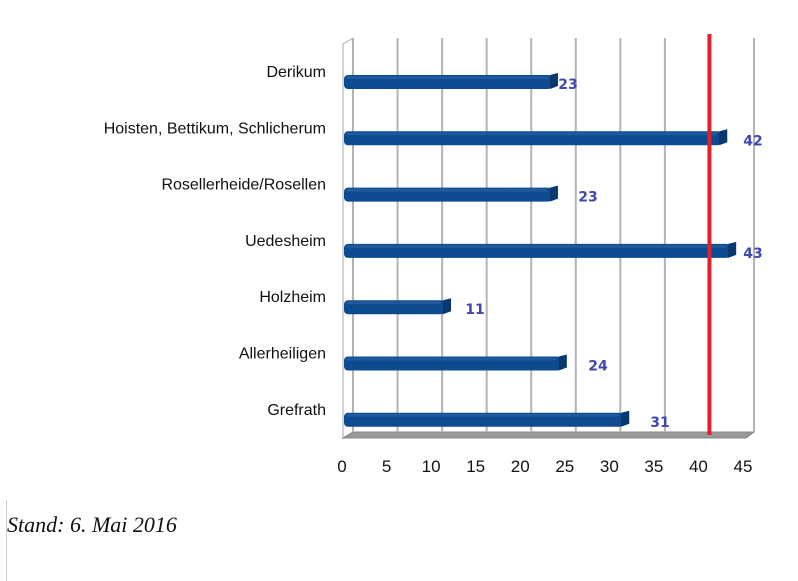 The image size is (798, 581). Describe the element at coordinates (292, 297) in the screenshot. I see `category-label: Holzheim` at that location.